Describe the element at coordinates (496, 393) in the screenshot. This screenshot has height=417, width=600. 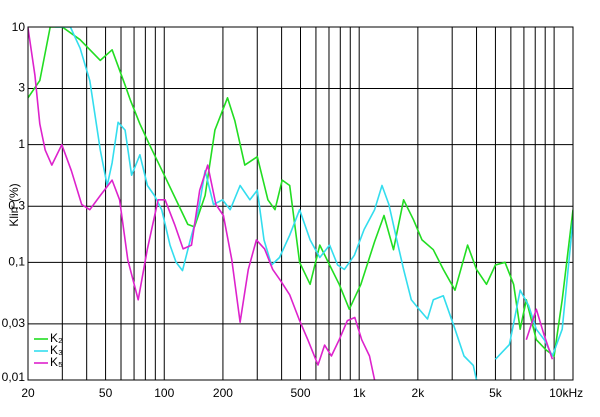
I see `x-tick-label: 5k` at that location.